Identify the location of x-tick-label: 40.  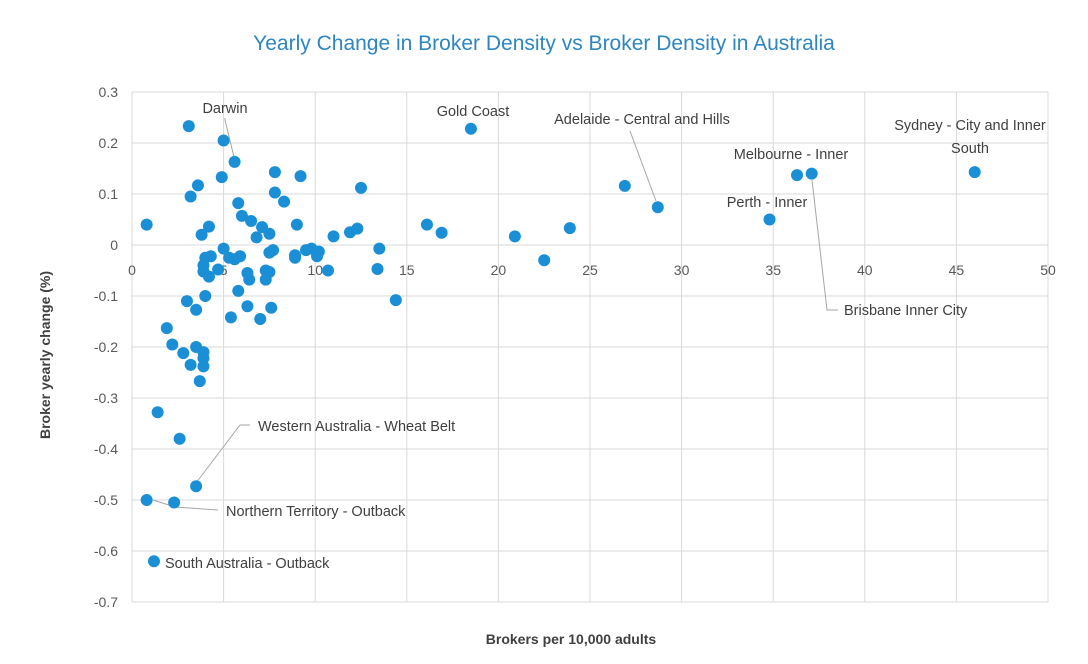
(865, 270).